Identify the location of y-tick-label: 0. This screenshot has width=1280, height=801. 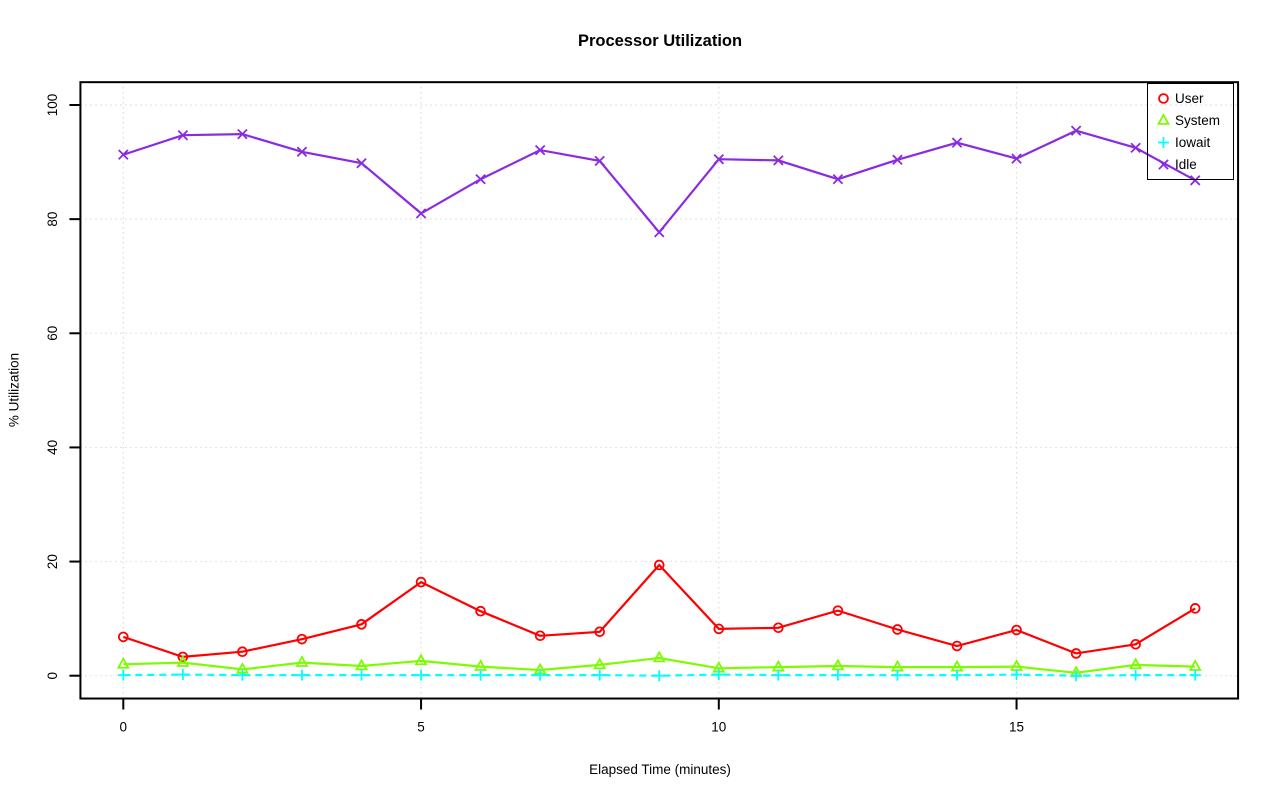
(52, 676).